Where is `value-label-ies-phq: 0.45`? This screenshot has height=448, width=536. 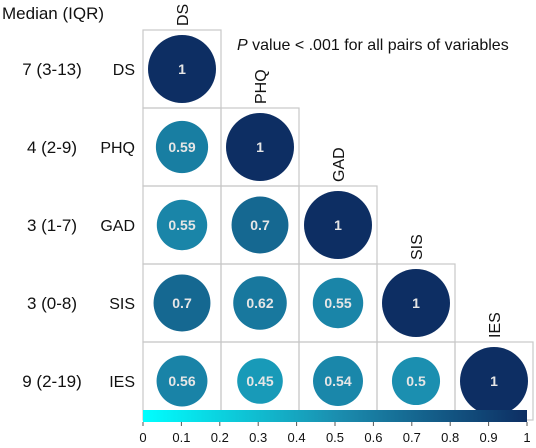 value-label-ies-phq: 0.45 is located at coordinates (259, 381).